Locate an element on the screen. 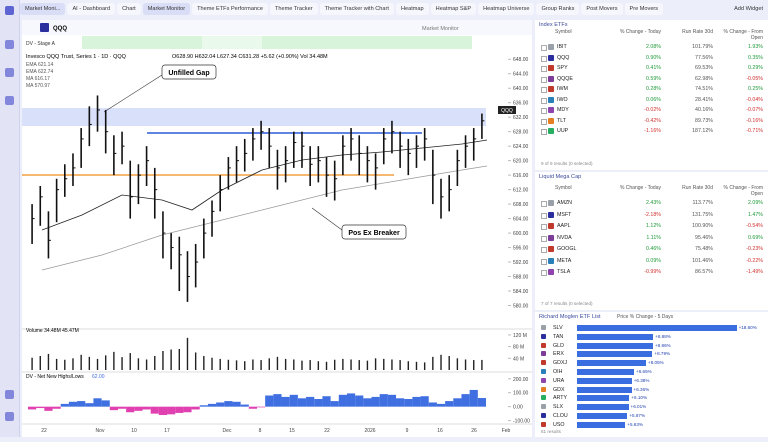 The width and height of the screenshot is (768, 442). ticker: GLD is located at coordinates (558, 345).